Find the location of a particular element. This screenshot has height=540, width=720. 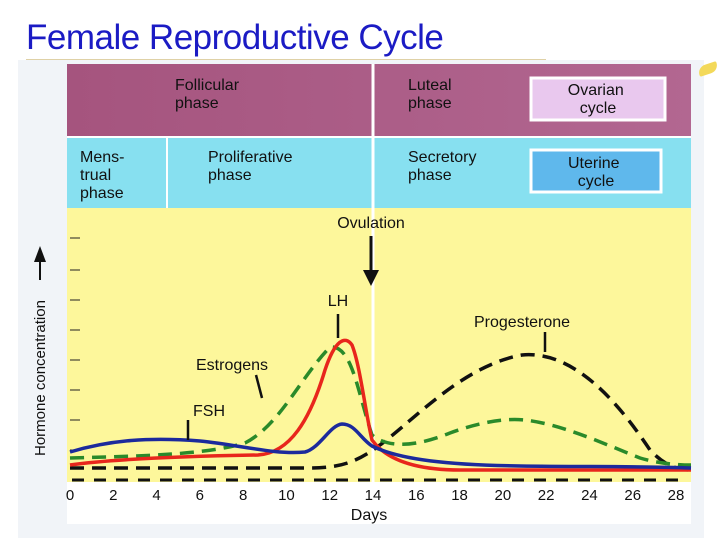

ovulation-label: Ovulation is located at coordinates (371, 223).